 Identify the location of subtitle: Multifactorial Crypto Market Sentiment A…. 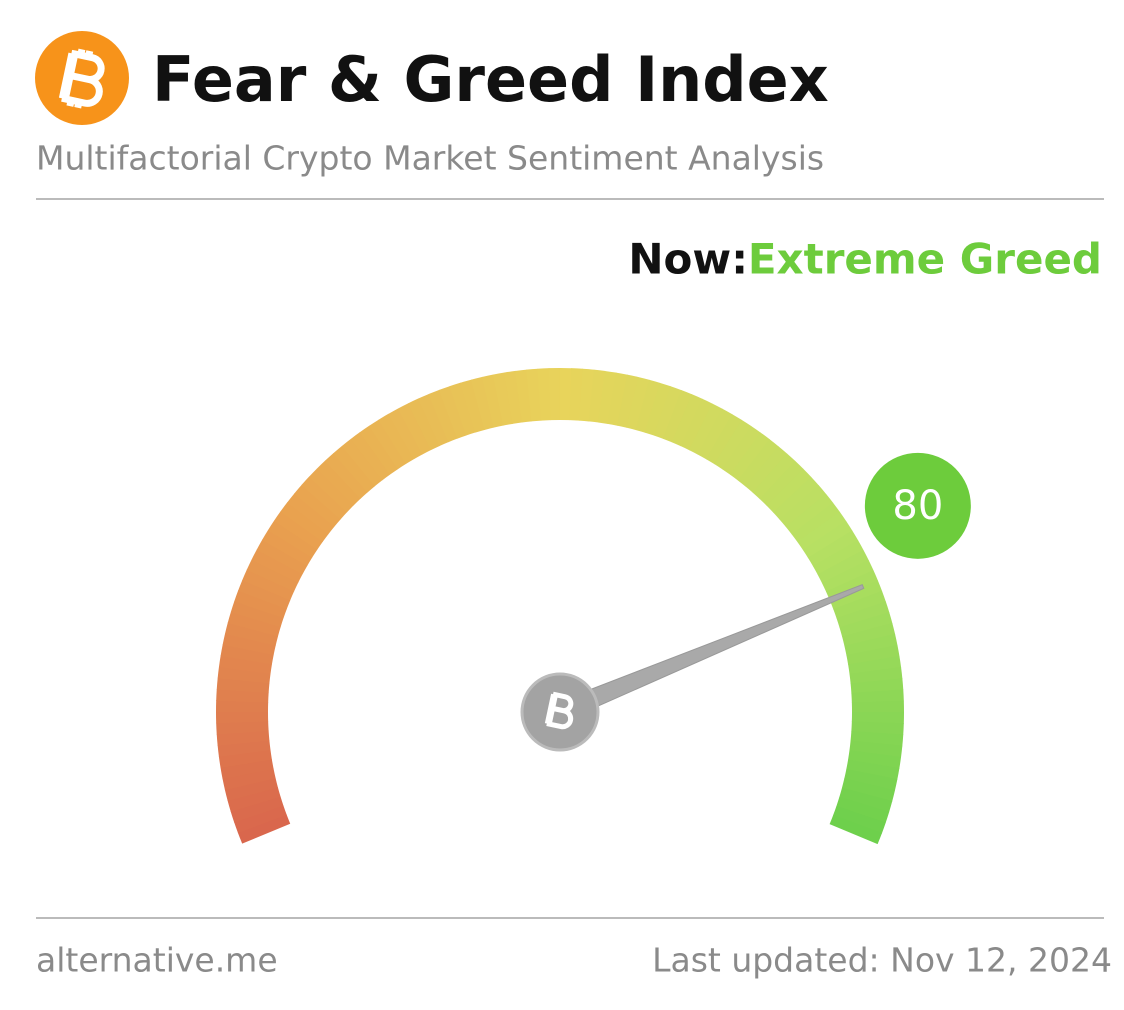
(430, 158).